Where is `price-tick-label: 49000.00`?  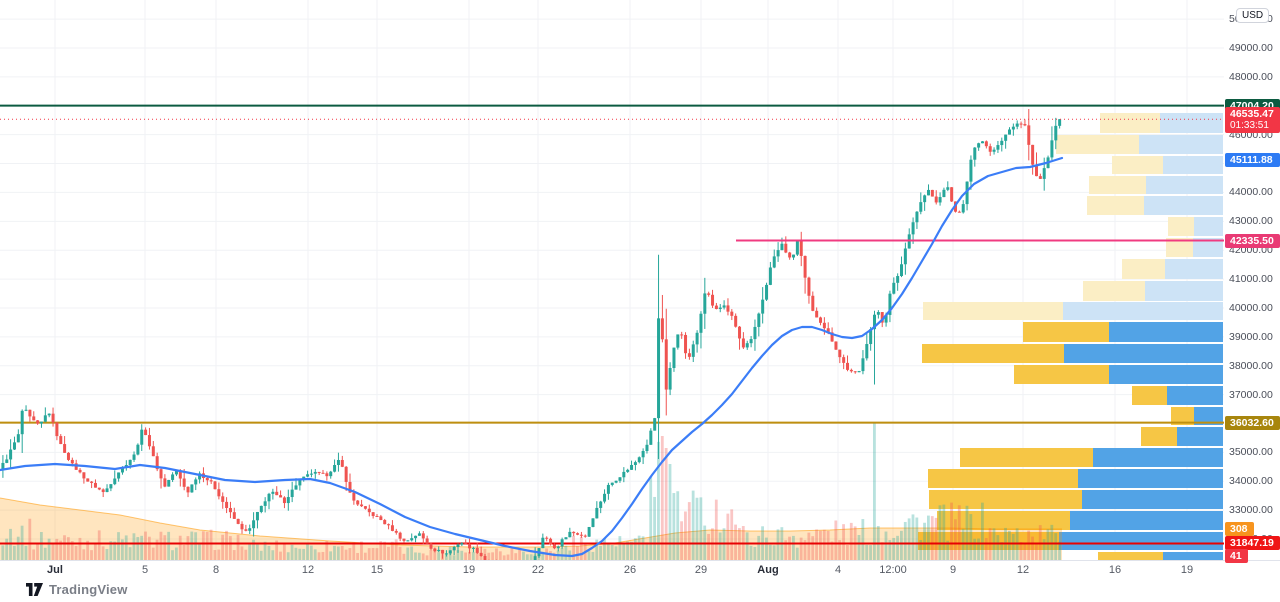
price-tick-label: 49000.00 is located at coordinates (1251, 48).